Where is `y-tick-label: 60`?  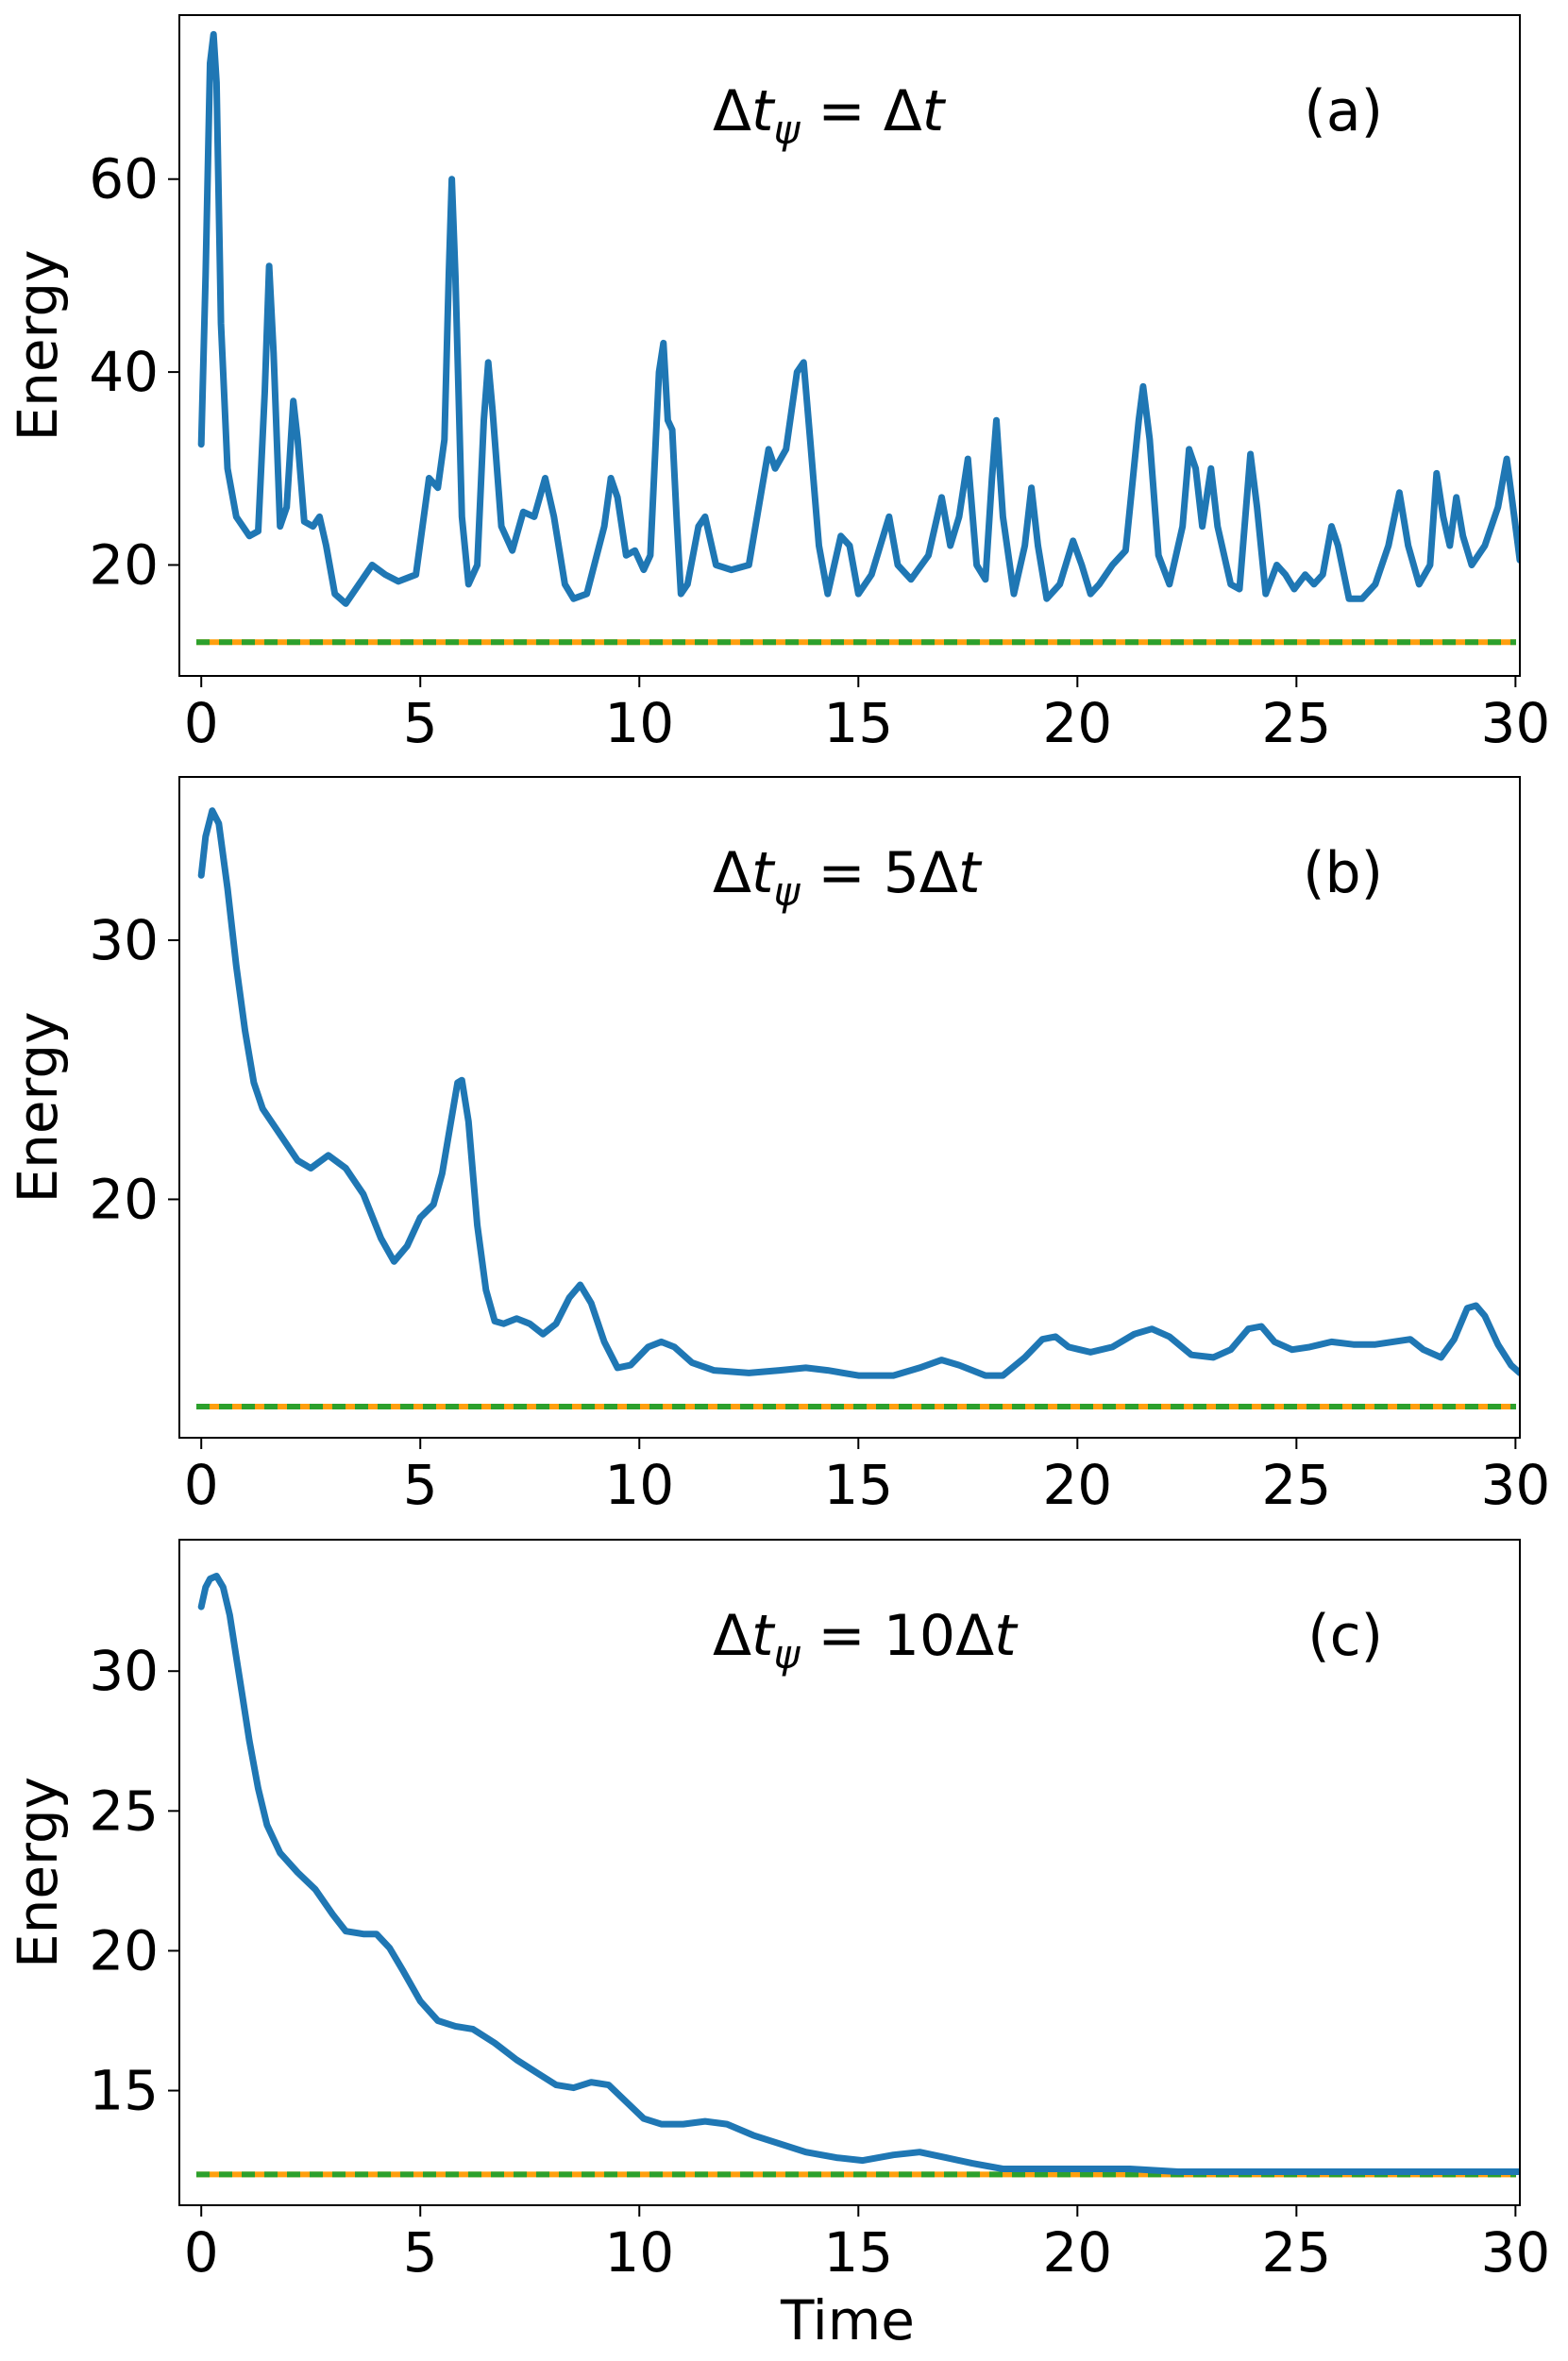
y-tick-label: 60 is located at coordinates (124, 179).